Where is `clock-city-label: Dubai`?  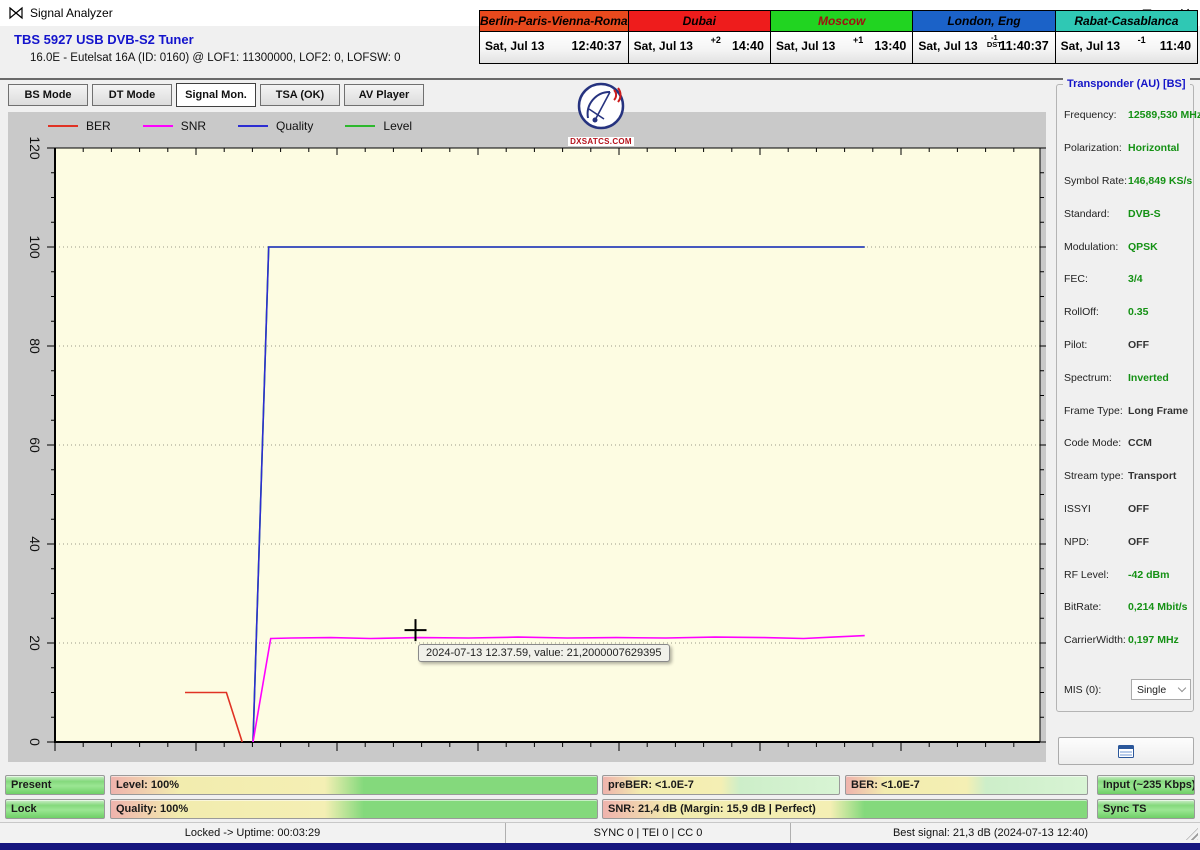
clock-city-label: Dubai is located at coordinates (699, 21).